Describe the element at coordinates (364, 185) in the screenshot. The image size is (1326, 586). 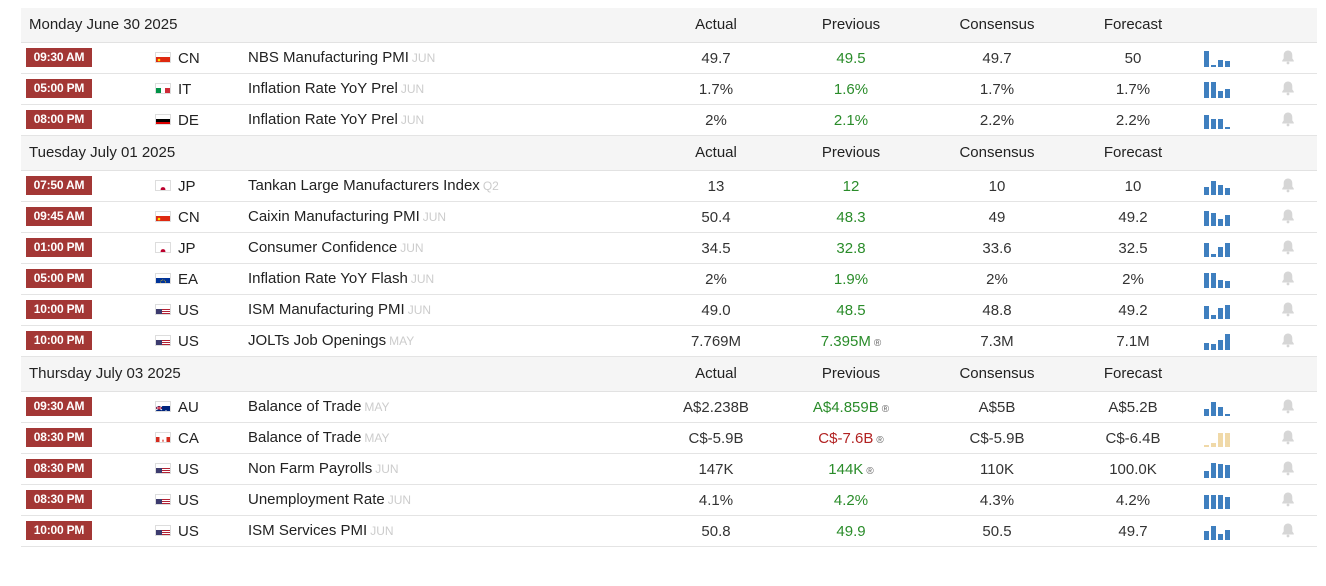
I see `event-name: Tankan Large Manufacturers Index` at that location.